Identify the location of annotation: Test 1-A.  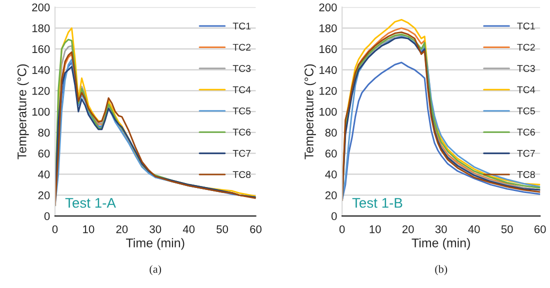
(90, 203).